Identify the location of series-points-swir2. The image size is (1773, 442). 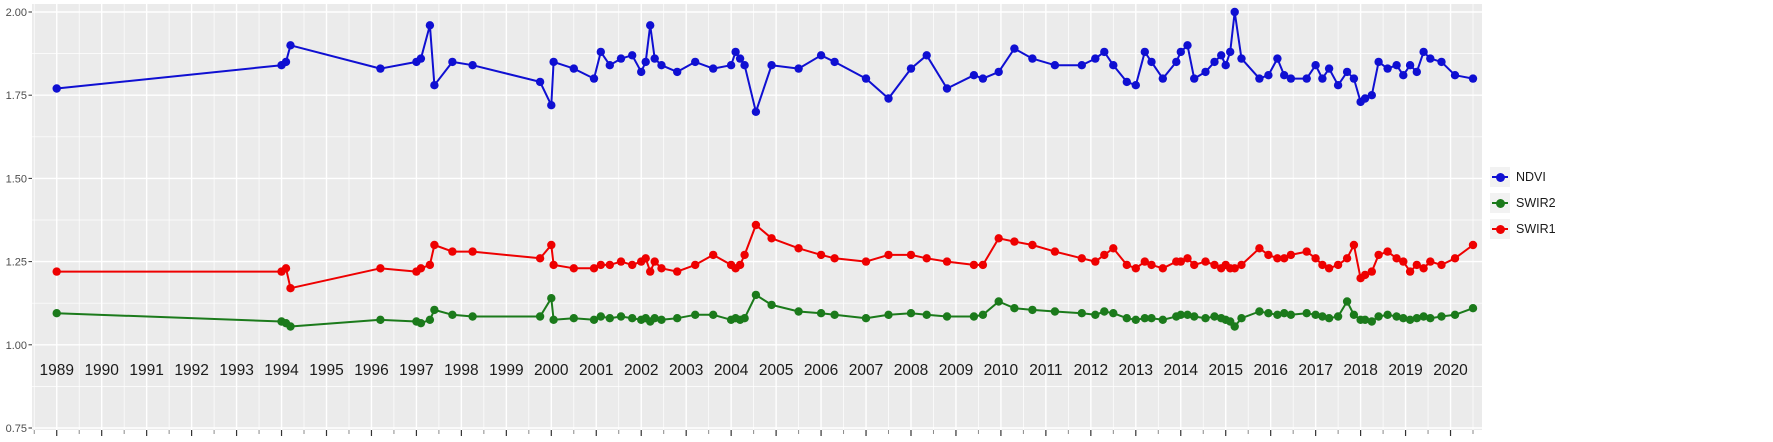
(765, 310).